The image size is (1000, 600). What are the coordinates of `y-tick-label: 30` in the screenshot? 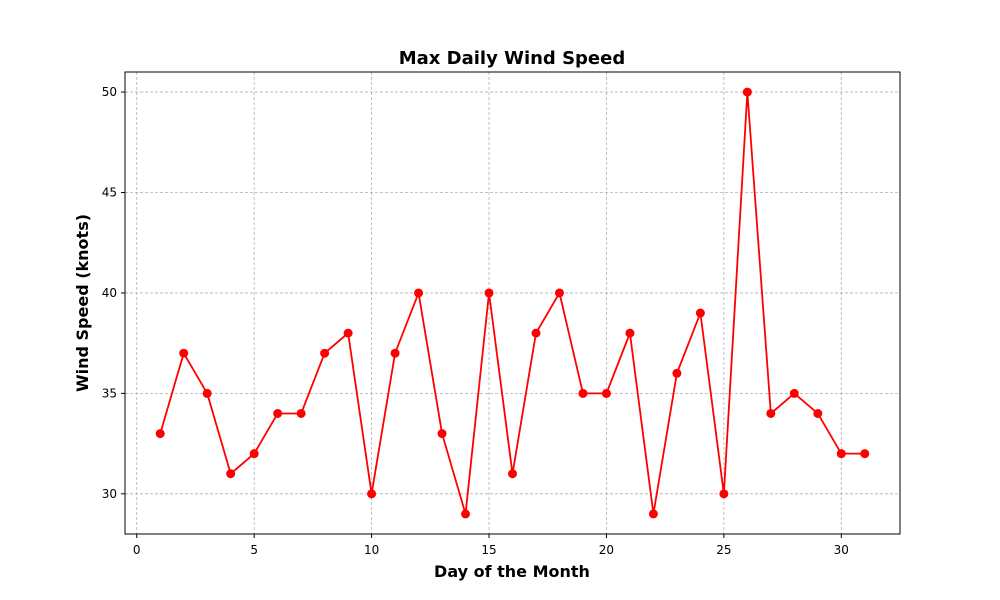 It's located at (109, 494).